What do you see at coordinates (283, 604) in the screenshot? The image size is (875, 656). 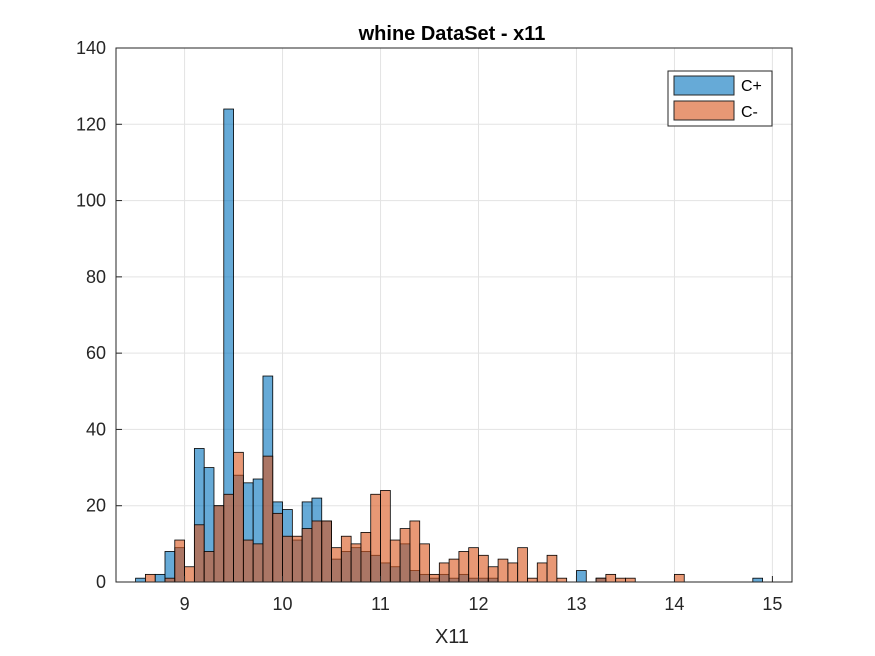 I see `x-tick-label: 10` at bounding box center [283, 604].